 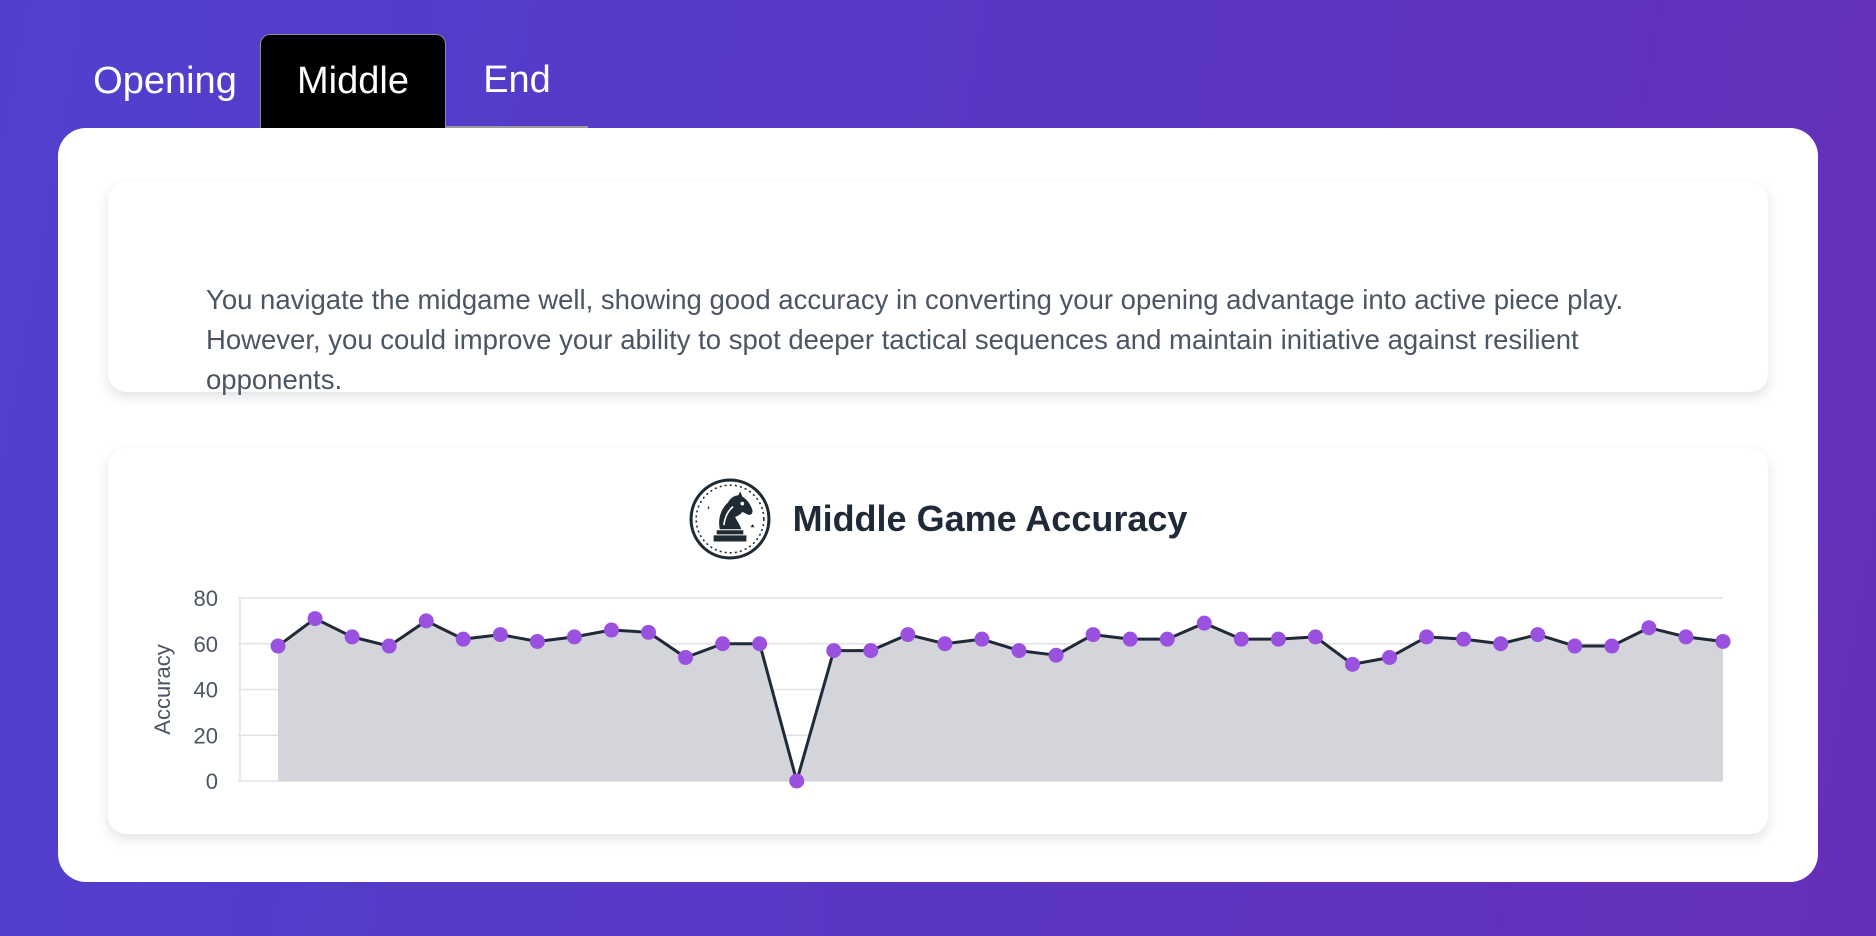 What do you see at coordinates (730, 519) in the screenshot?
I see `chess-knight-icon` at bounding box center [730, 519].